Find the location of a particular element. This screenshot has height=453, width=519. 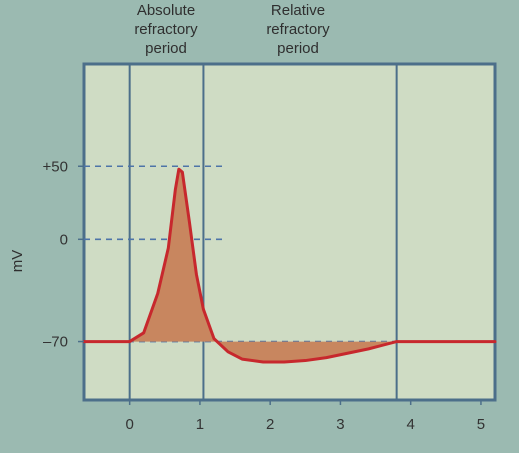

hyperpolarization-fill is located at coordinates (305, 350).